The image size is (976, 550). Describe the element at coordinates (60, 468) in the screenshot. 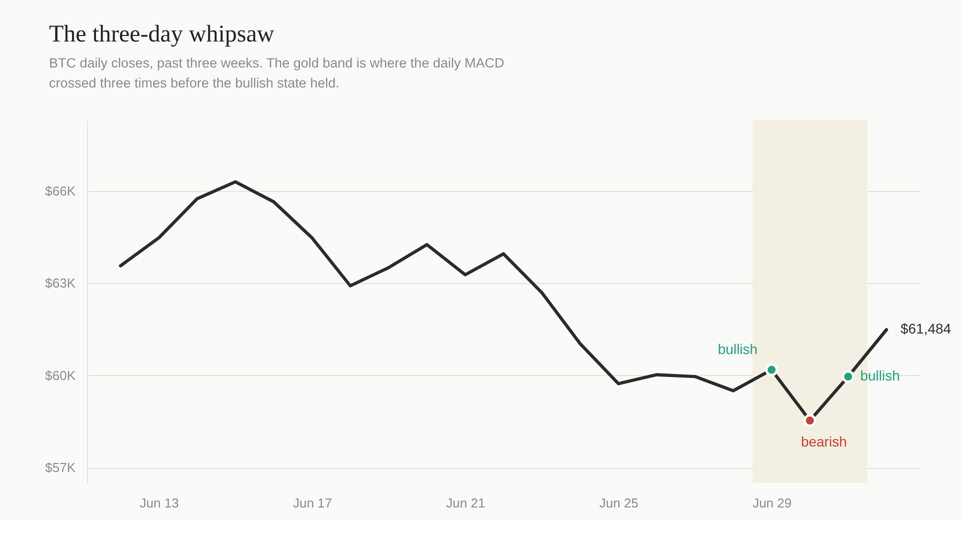

I see `y-tick-label: $57K` at that location.